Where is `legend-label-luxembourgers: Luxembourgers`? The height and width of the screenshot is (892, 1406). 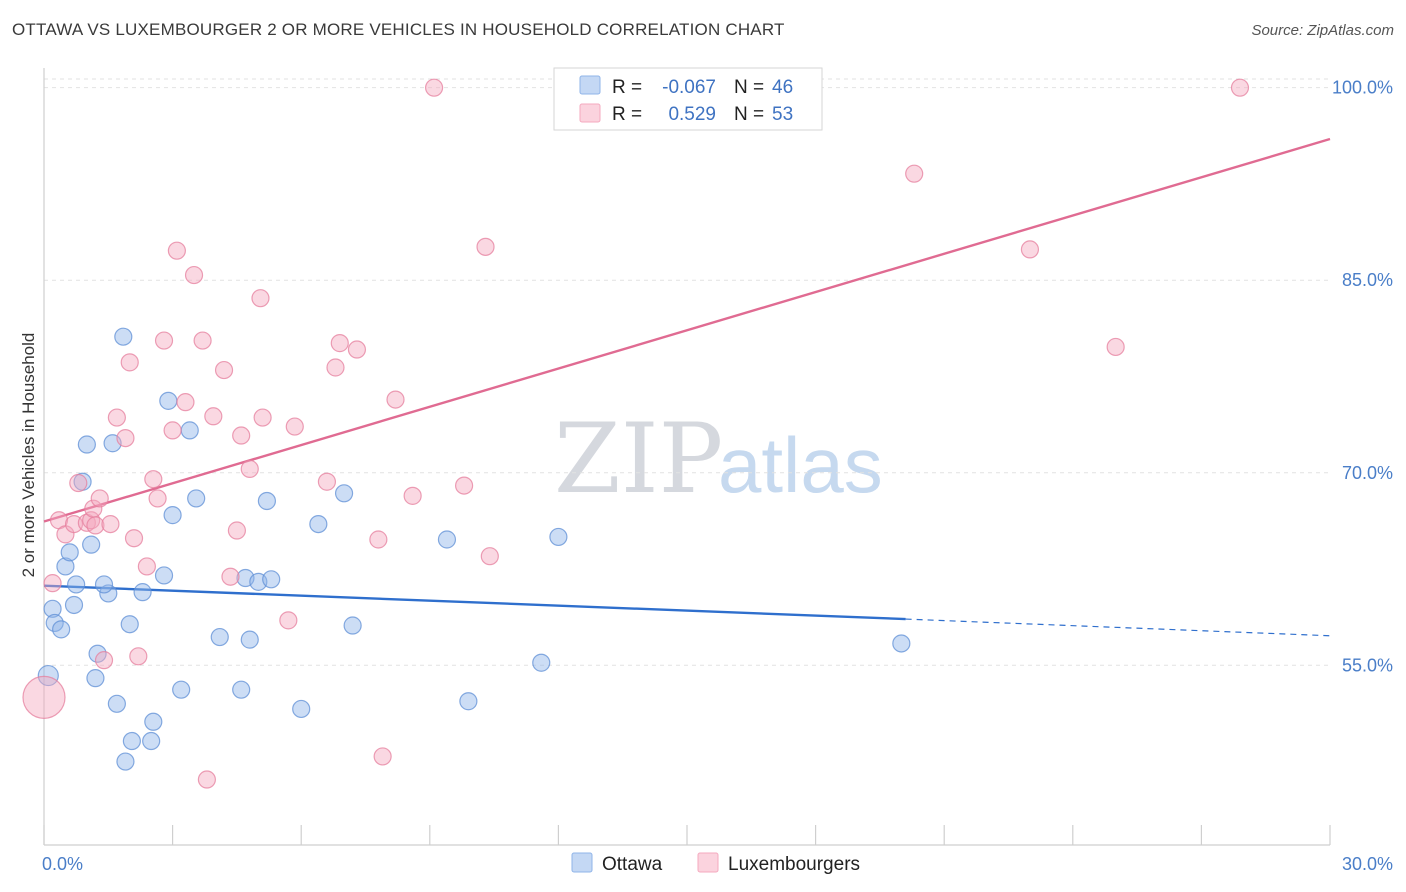
legend-label-luxembourgers: Luxembourgers is located at coordinates (794, 864).